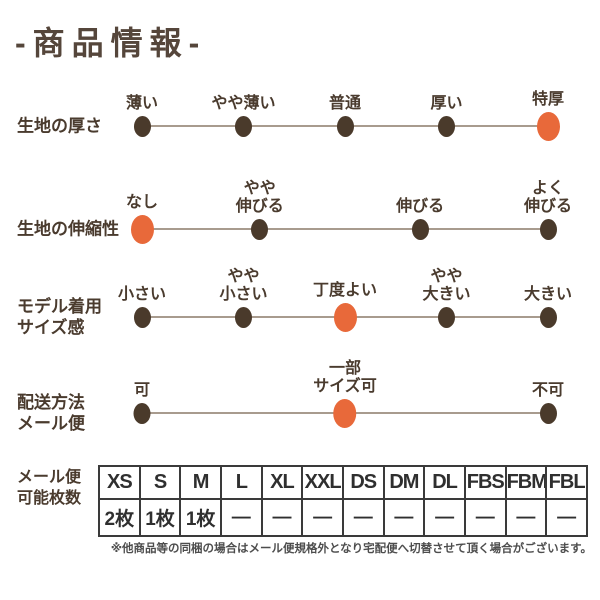  What do you see at coordinates (111, 43) in the screenshot?
I see `page-title: -商品情報-` at bounding box center [111, 43].